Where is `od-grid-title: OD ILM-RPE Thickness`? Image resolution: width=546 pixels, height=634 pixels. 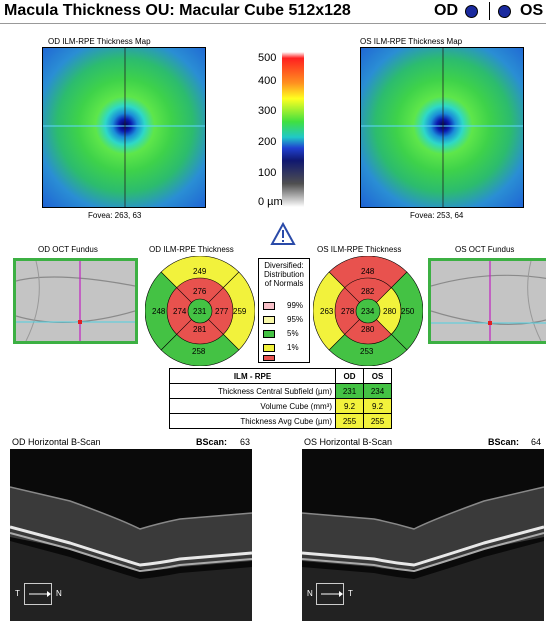
od-grid-title: OD ILM-RPE Thickness is located at coordinates (191, 249).